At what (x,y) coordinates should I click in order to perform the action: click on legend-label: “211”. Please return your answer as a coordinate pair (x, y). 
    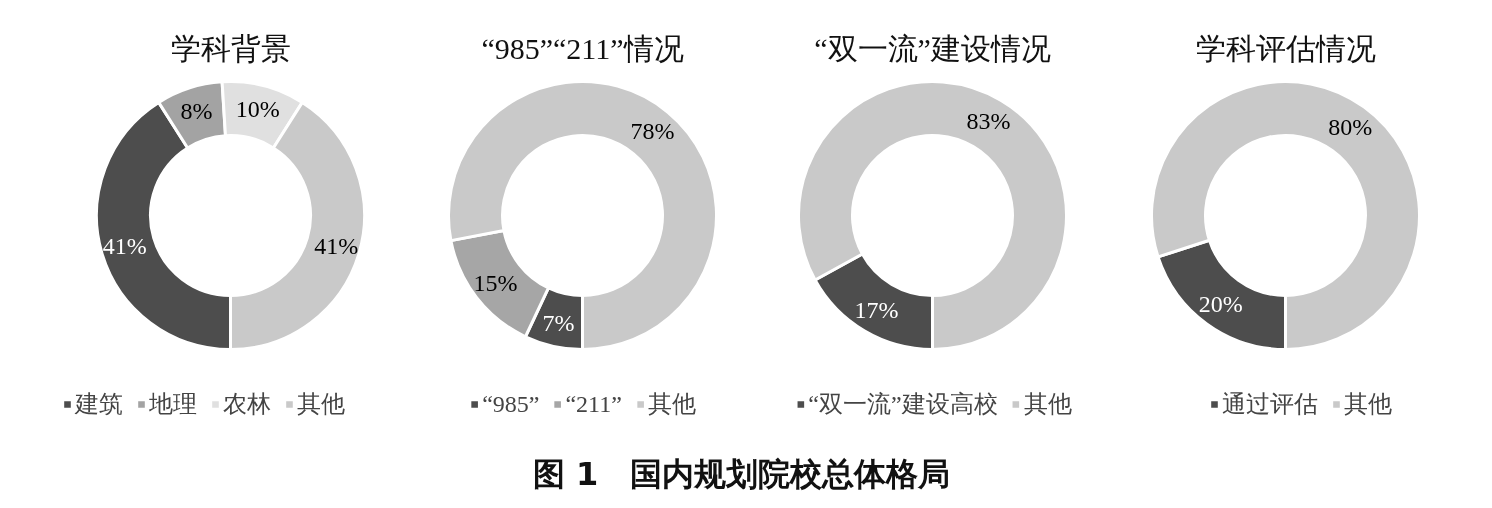
    Looking at the image, I should click on (593, 404).